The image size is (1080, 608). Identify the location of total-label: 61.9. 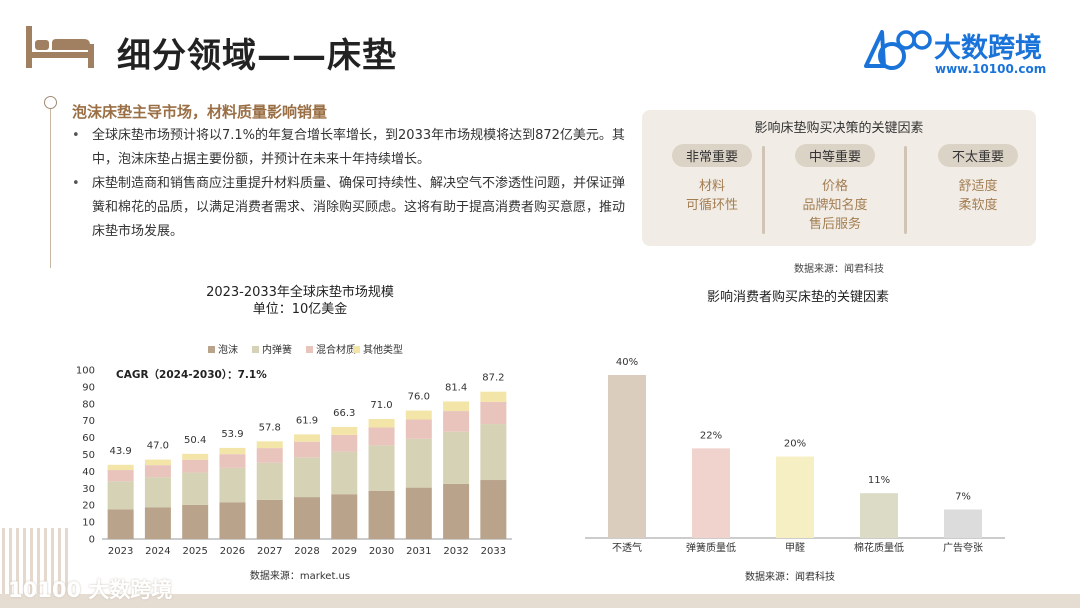
(307, 420).